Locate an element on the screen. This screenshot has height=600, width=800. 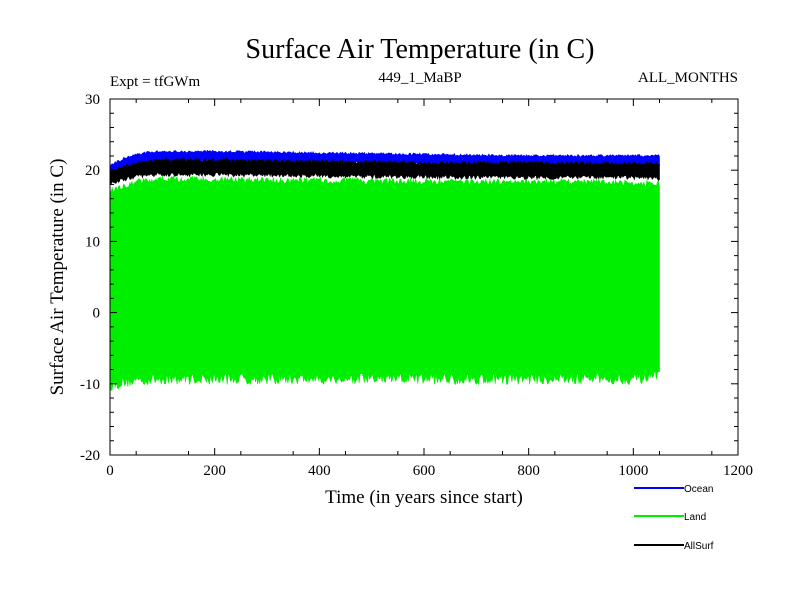
y-tick-label: 0 is located at coordinates (97, 314).